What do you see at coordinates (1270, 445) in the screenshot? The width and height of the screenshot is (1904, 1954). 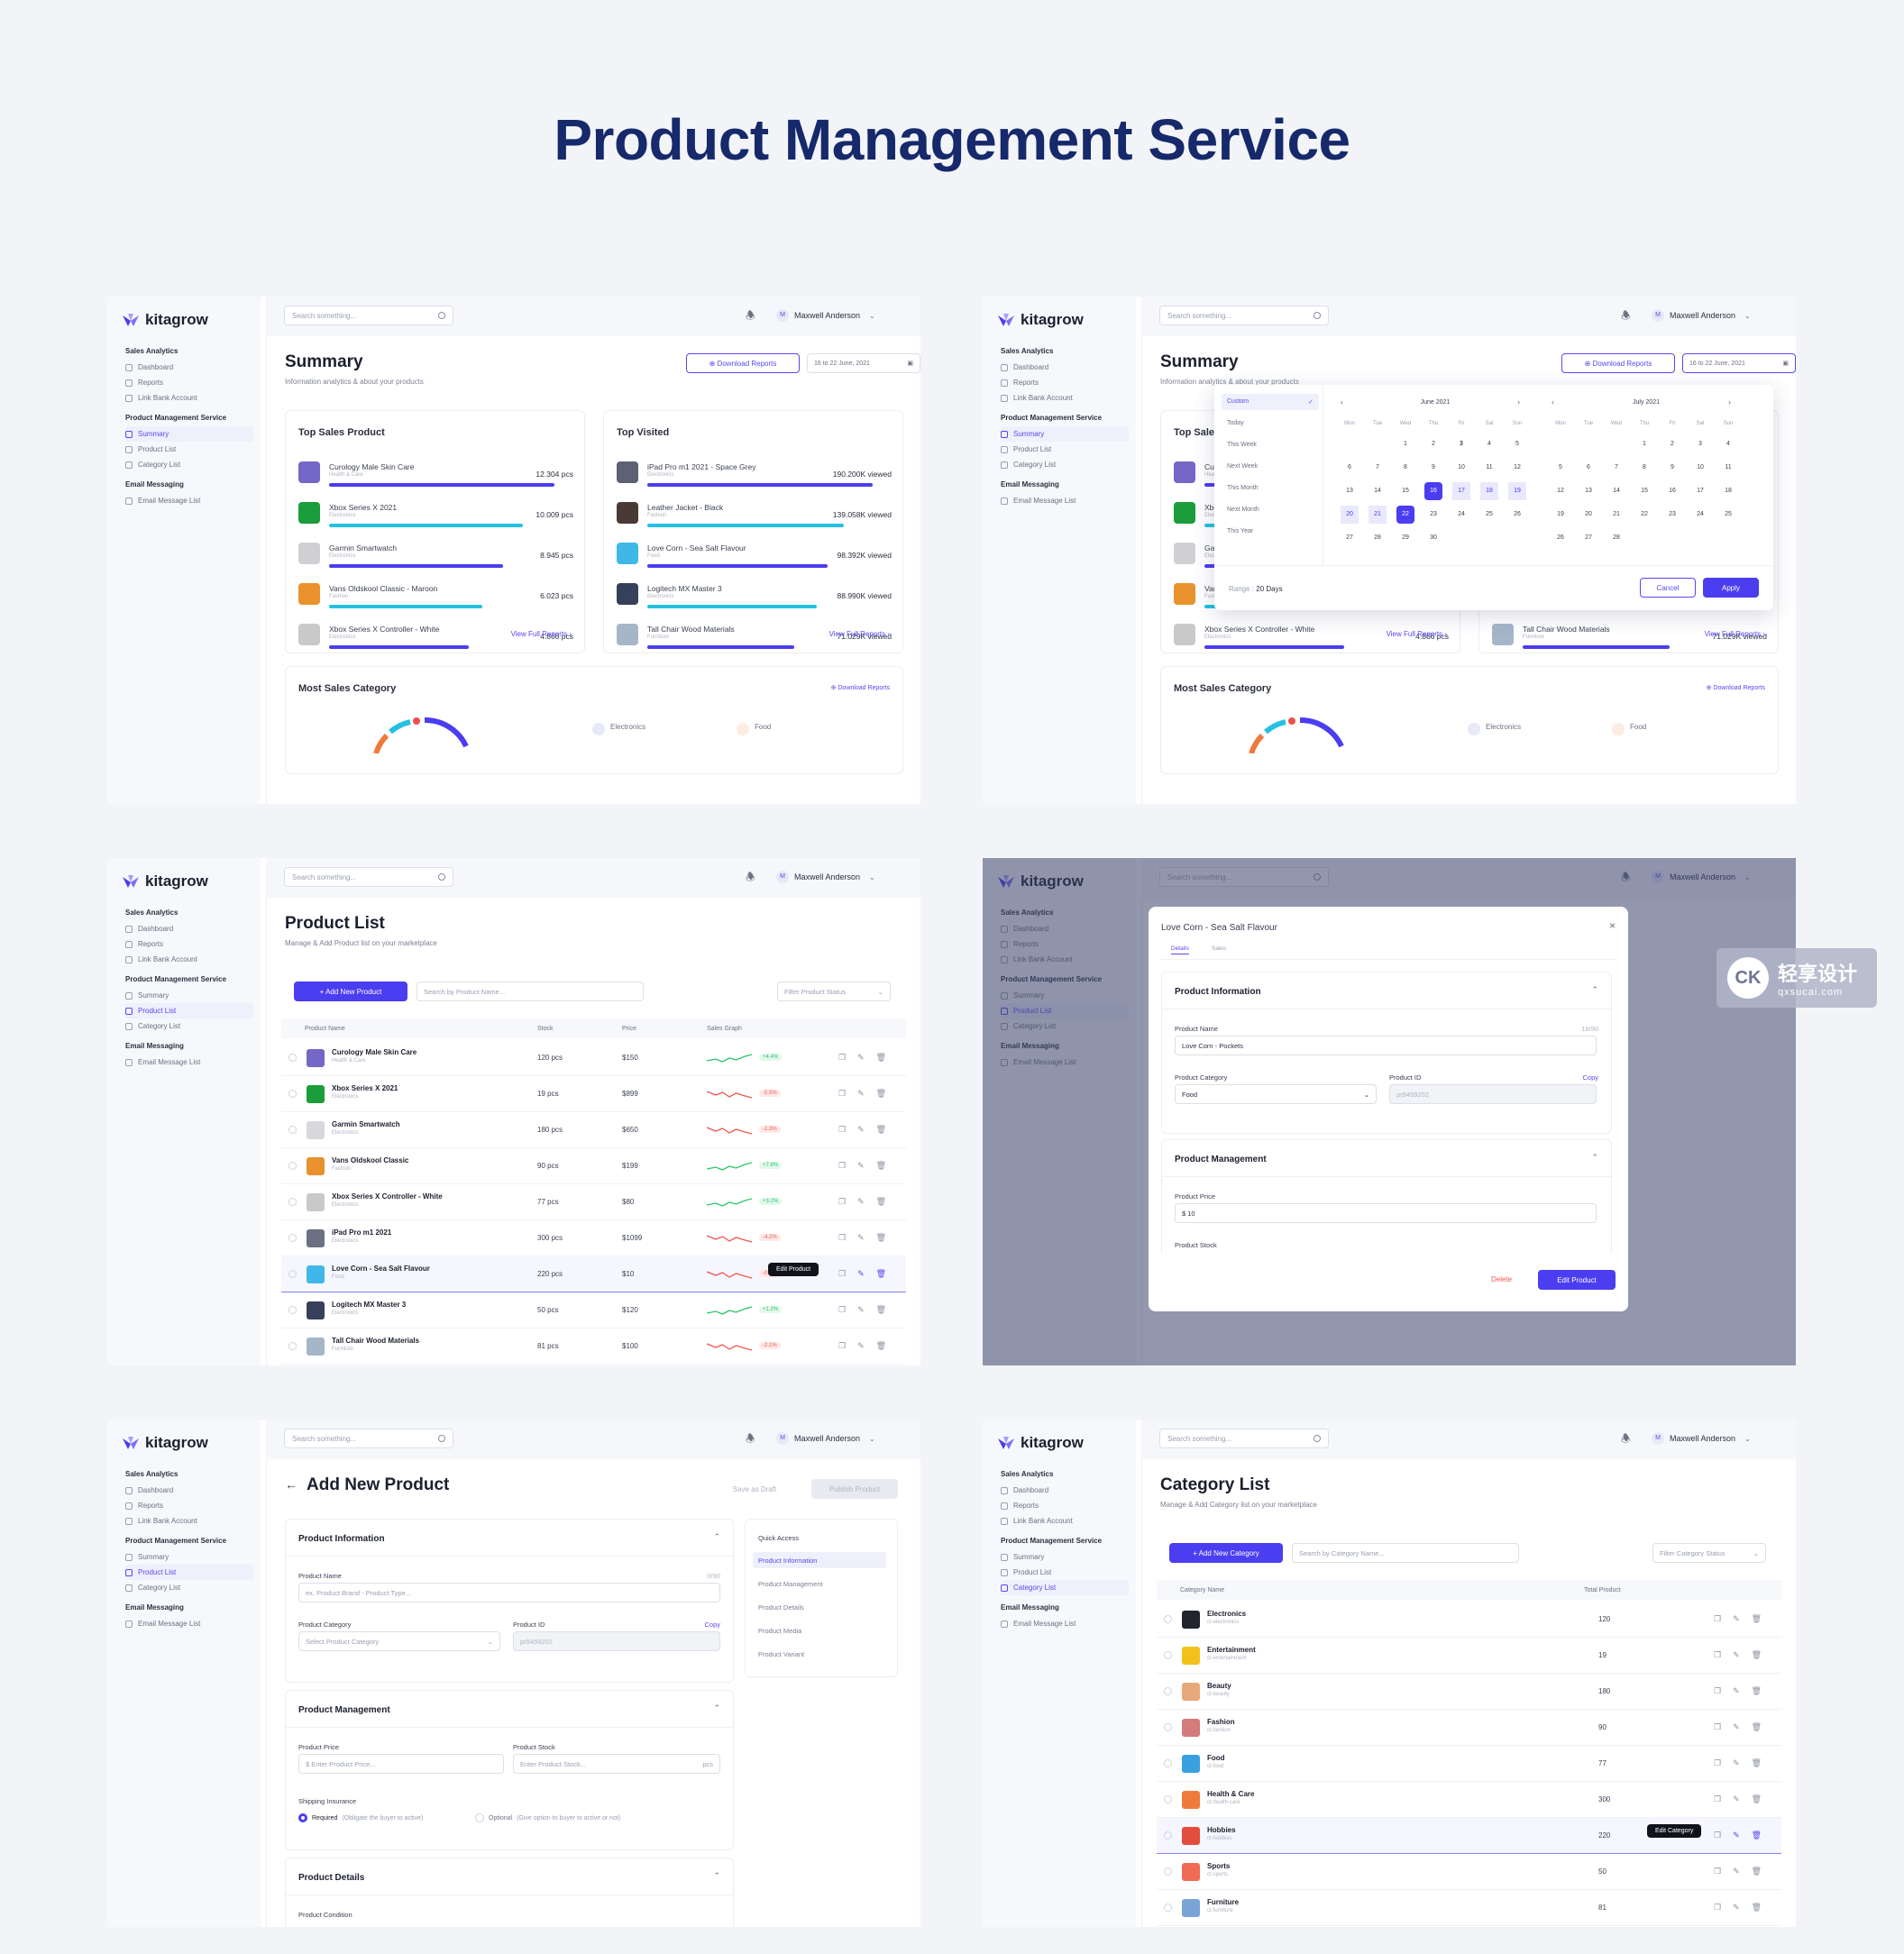 I see `preset-option: This Week` at bounding box center [1270, 445].